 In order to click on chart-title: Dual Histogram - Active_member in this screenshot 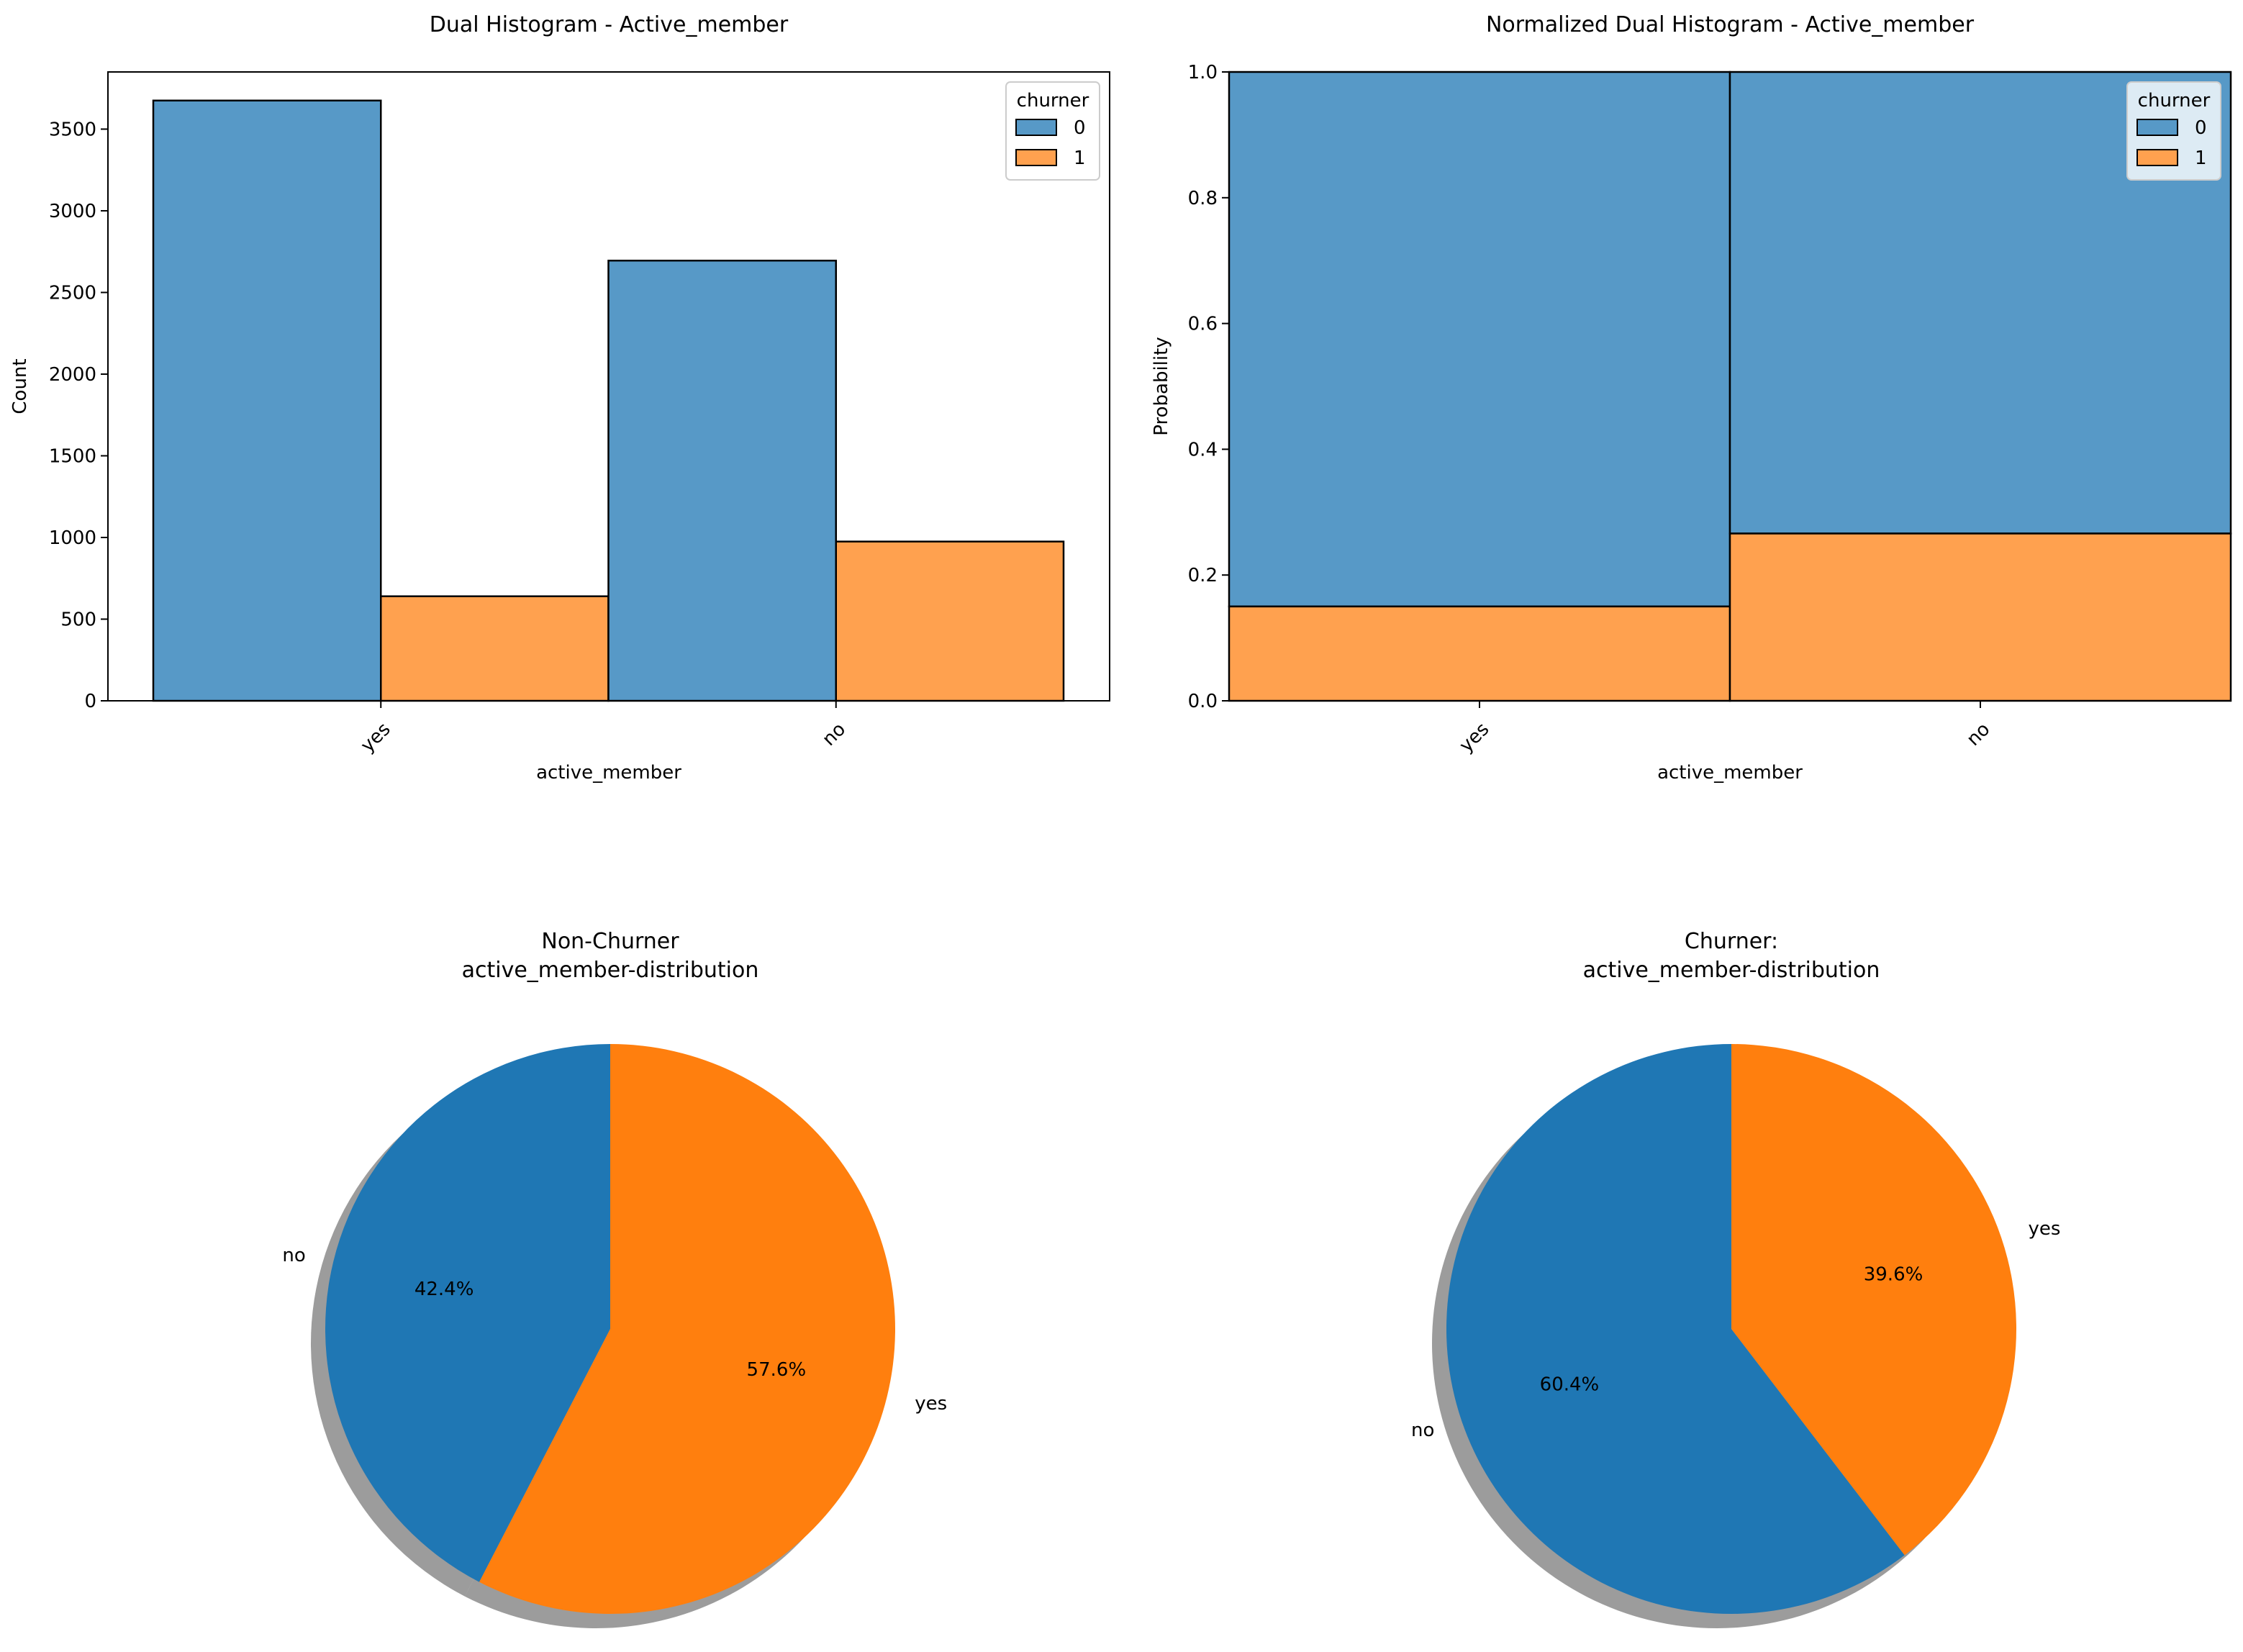, I will do `click(609, 24)`.